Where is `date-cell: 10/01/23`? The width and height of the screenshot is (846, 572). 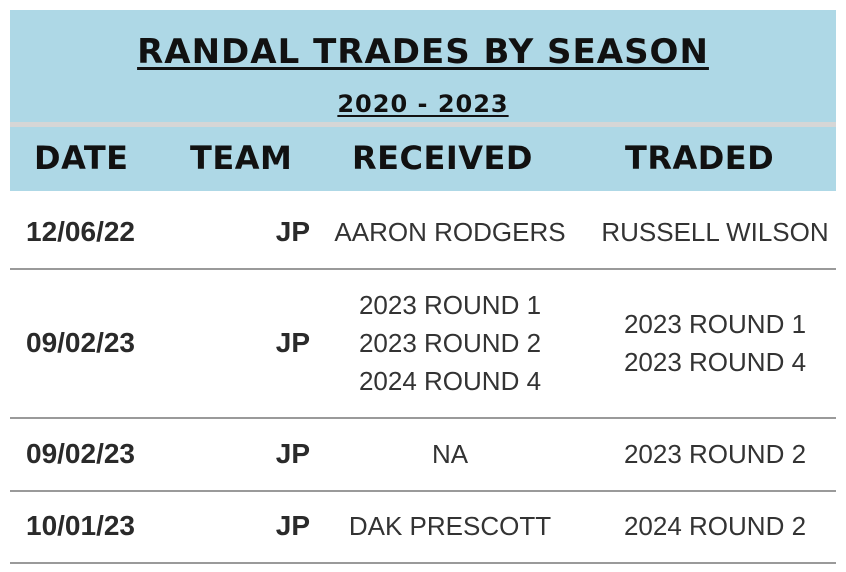 date-cell: 10/01/23 is located at coordinates (80, 526).